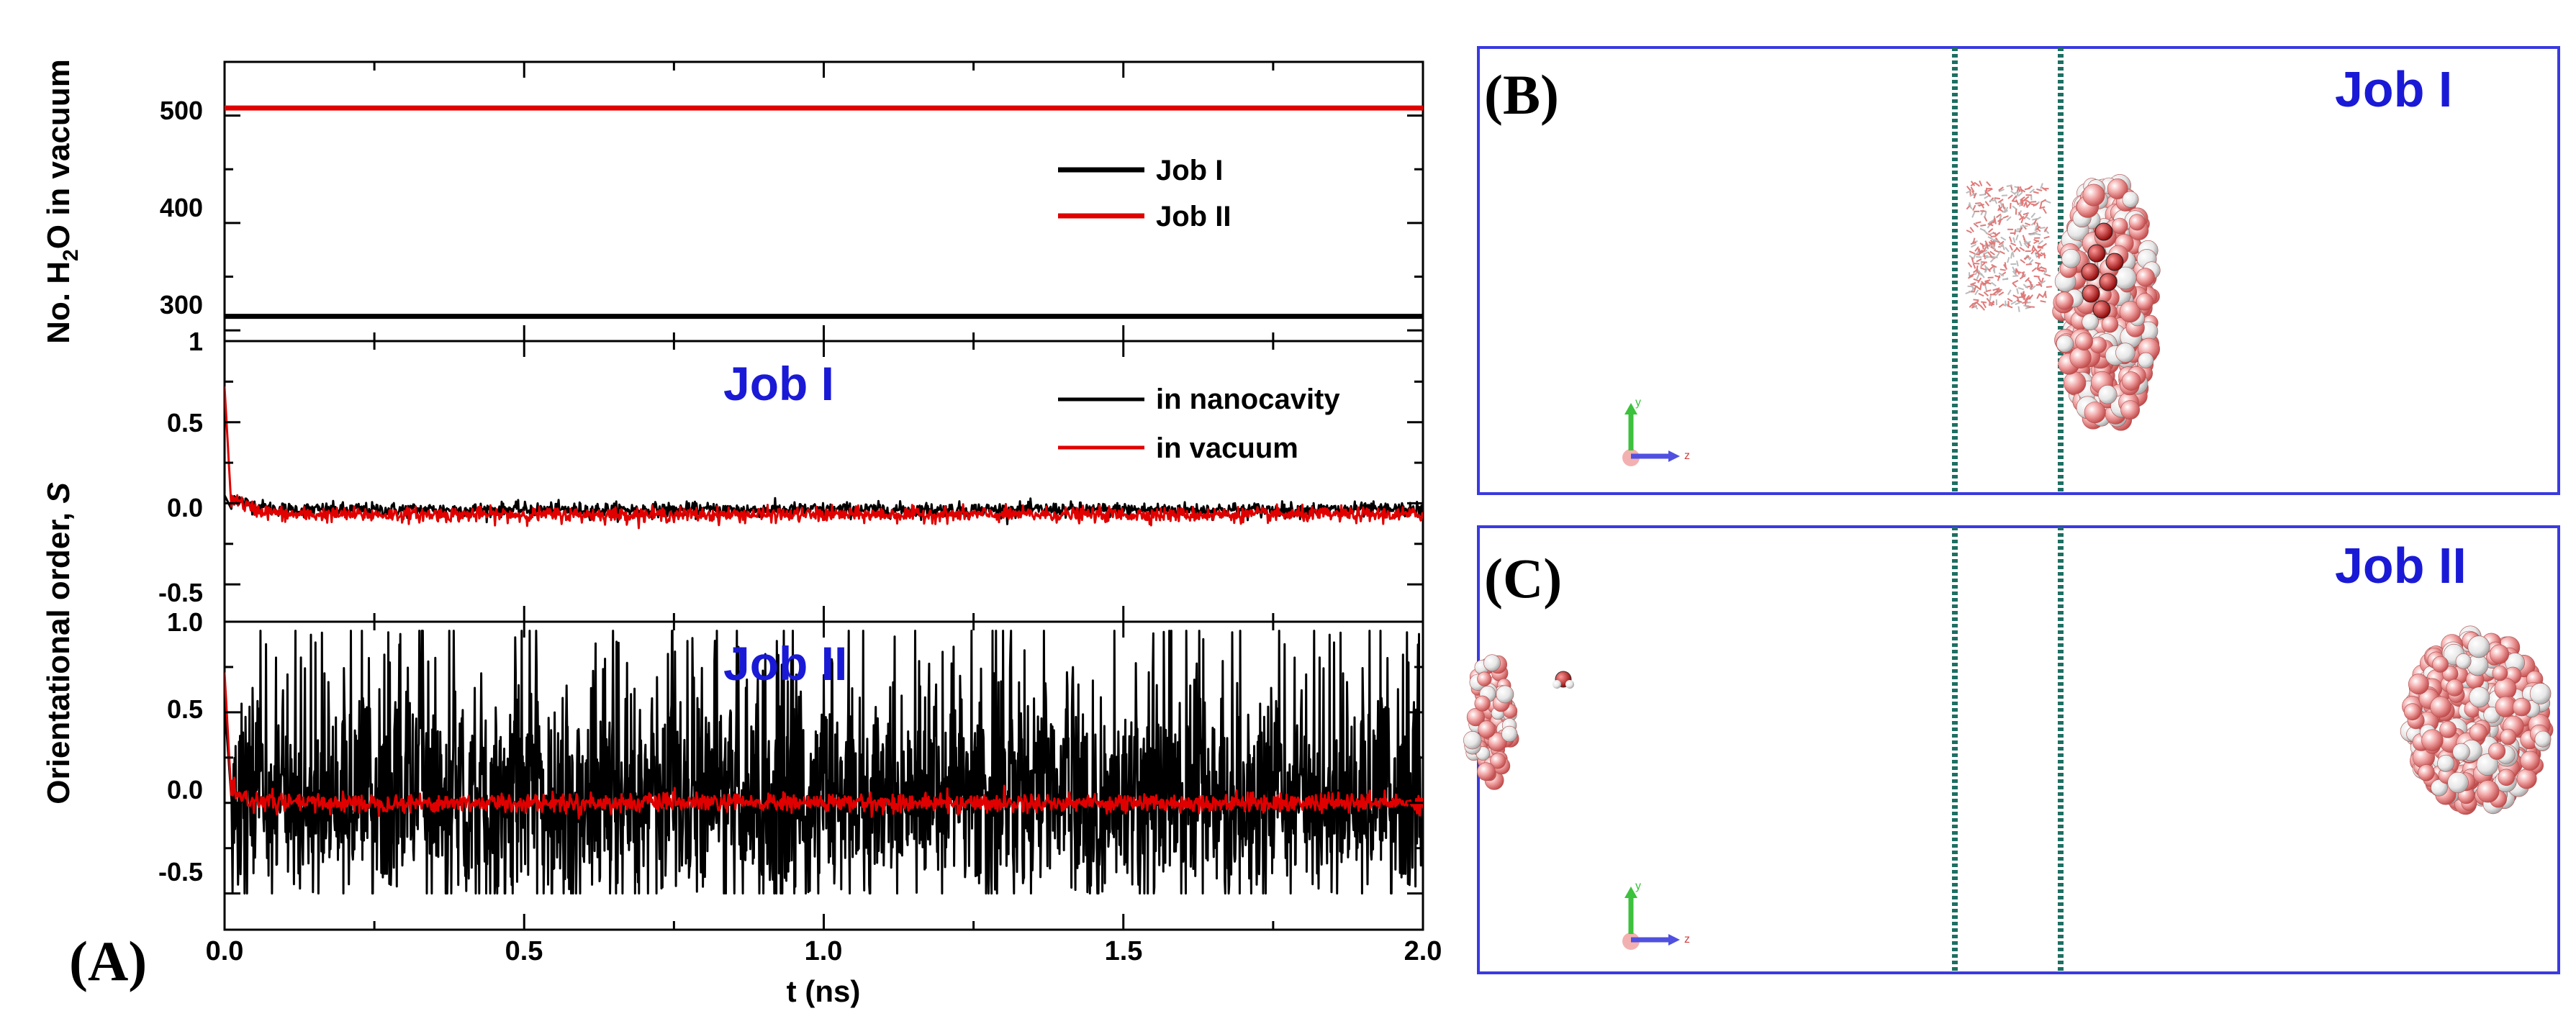 Image resolution: width=2576 pixels, height=1029 pixels. What do you see at coordinates (1656, 915) in the screenshot?
I see `axes-icon: y z` at bounding box center [1656, 915].